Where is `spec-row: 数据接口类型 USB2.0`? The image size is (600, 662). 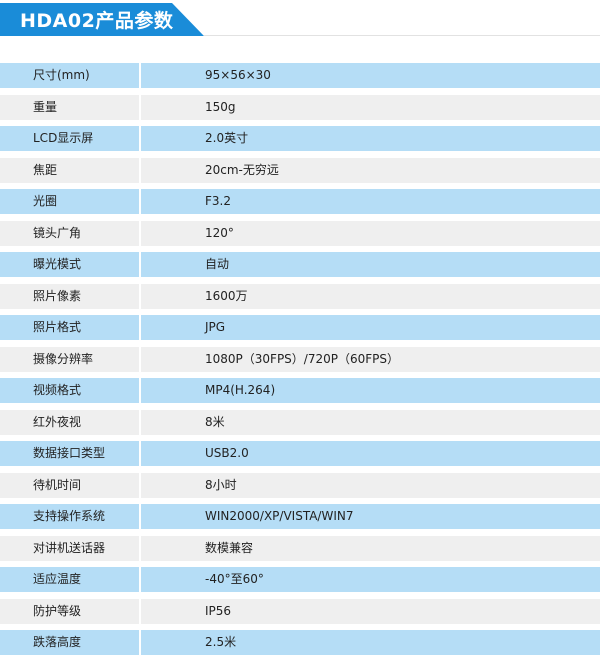
spec-row: 数据接口类型 USB2.0 is located at coordinates (300, 453).